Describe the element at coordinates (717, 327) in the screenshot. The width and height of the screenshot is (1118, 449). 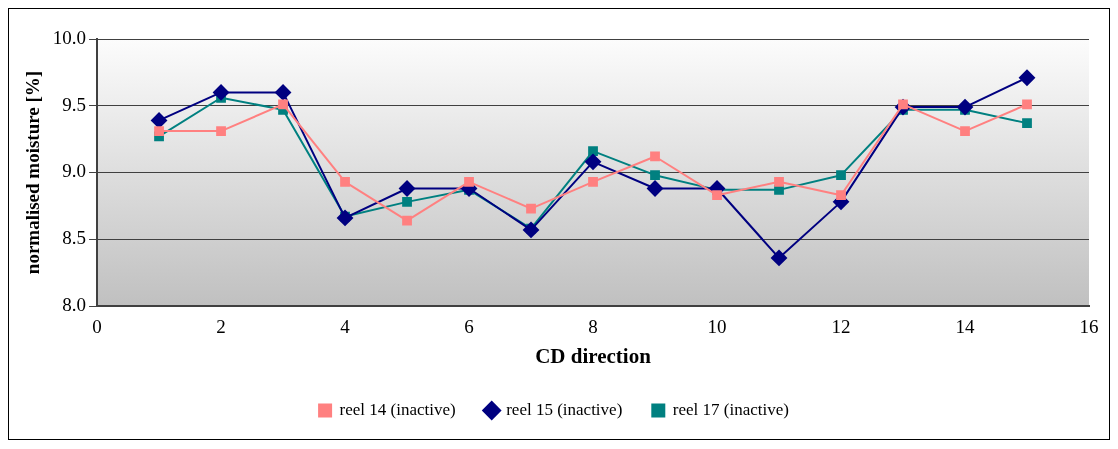
I see `x-tick-label: 10` at that location.